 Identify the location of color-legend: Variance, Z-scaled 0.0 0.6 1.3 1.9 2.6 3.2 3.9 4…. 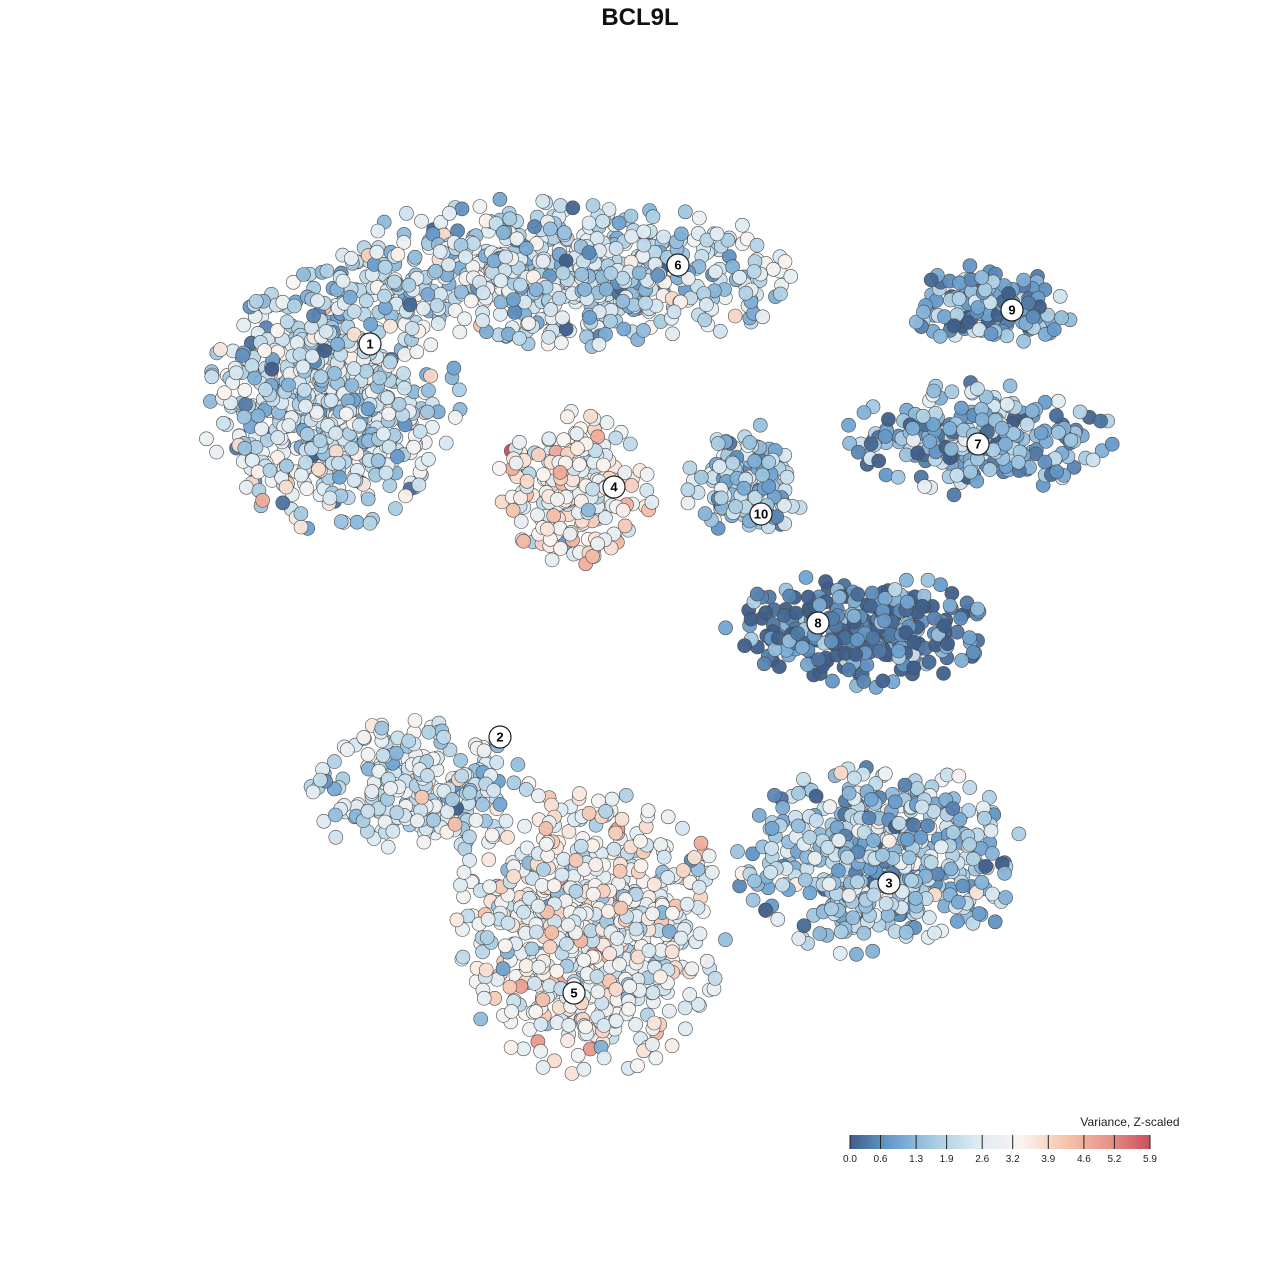
(1011, 1140).